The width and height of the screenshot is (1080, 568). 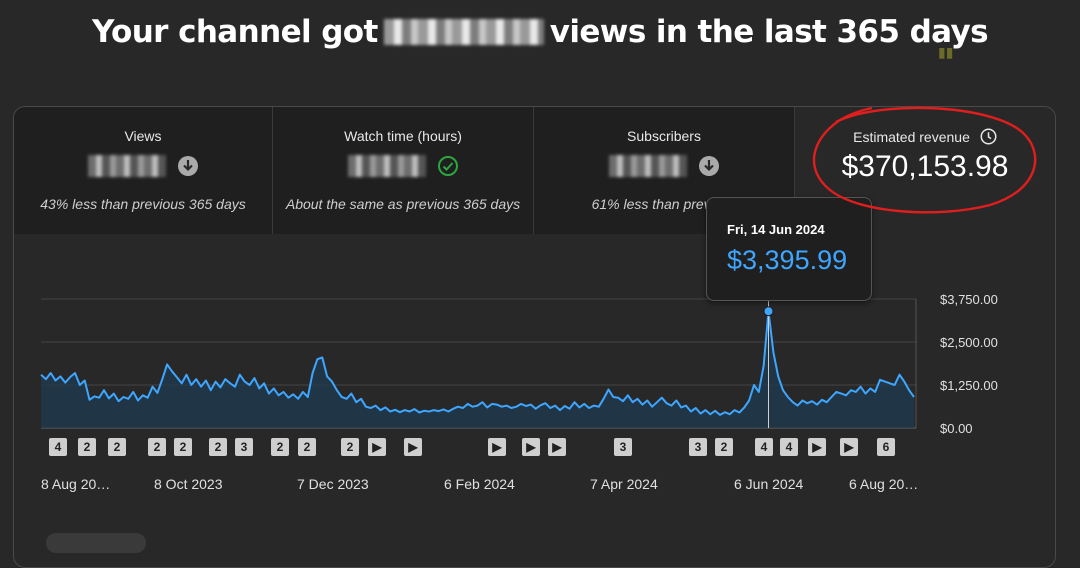 What do you see at coordinates (664, 136) in the screenshot?
I see `metric-label: Subscribers` at bounding box center [664, 136].